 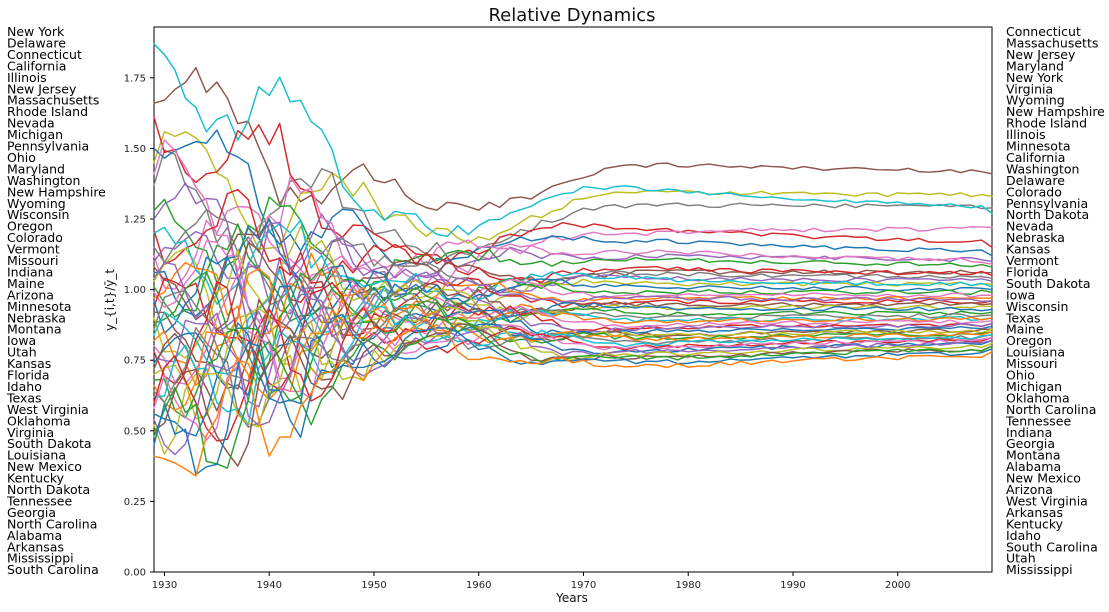 What do you see at coordinates (27, 77) in the screenshot?
I see `left-label: Illinois` at bounding box center [27, 77].